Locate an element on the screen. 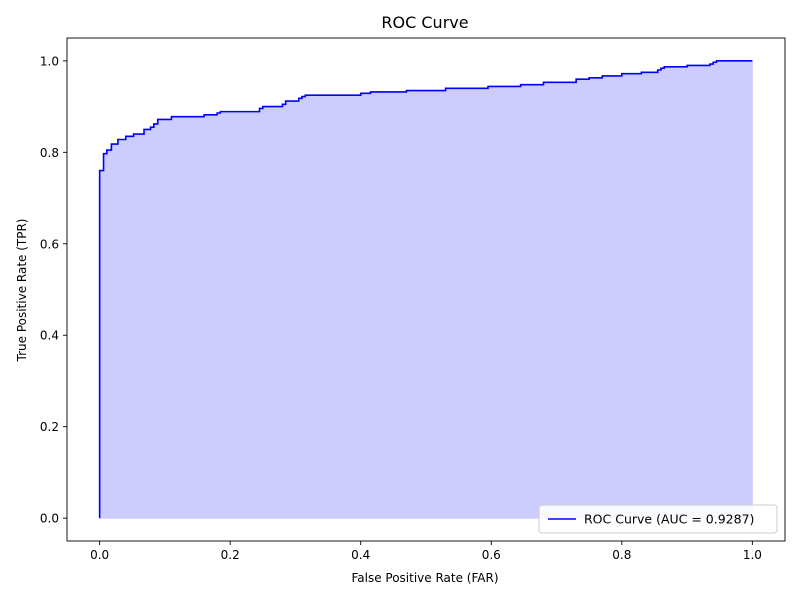  y-tick-label: 0.6 is located at coordinates (49, 244).